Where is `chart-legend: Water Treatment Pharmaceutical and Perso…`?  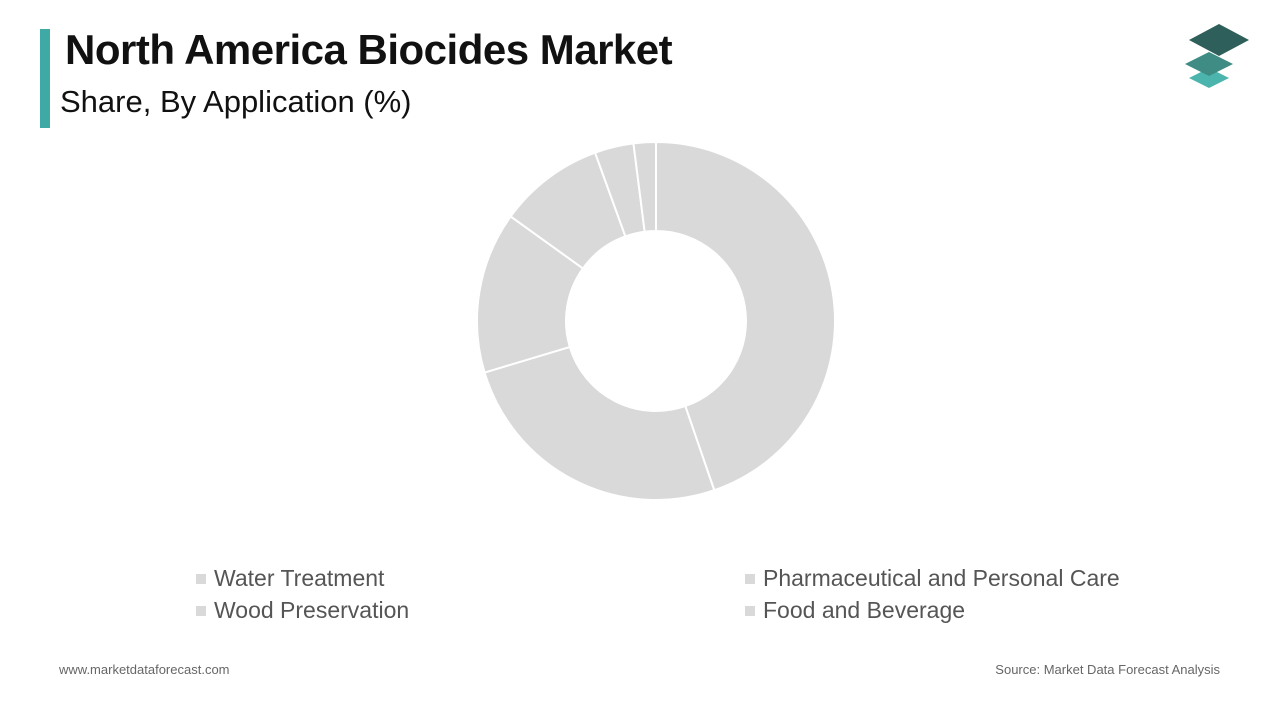
chart-legend: Water Treatment Pharmaceutical and Perso… is located at coordinates (696, 595).